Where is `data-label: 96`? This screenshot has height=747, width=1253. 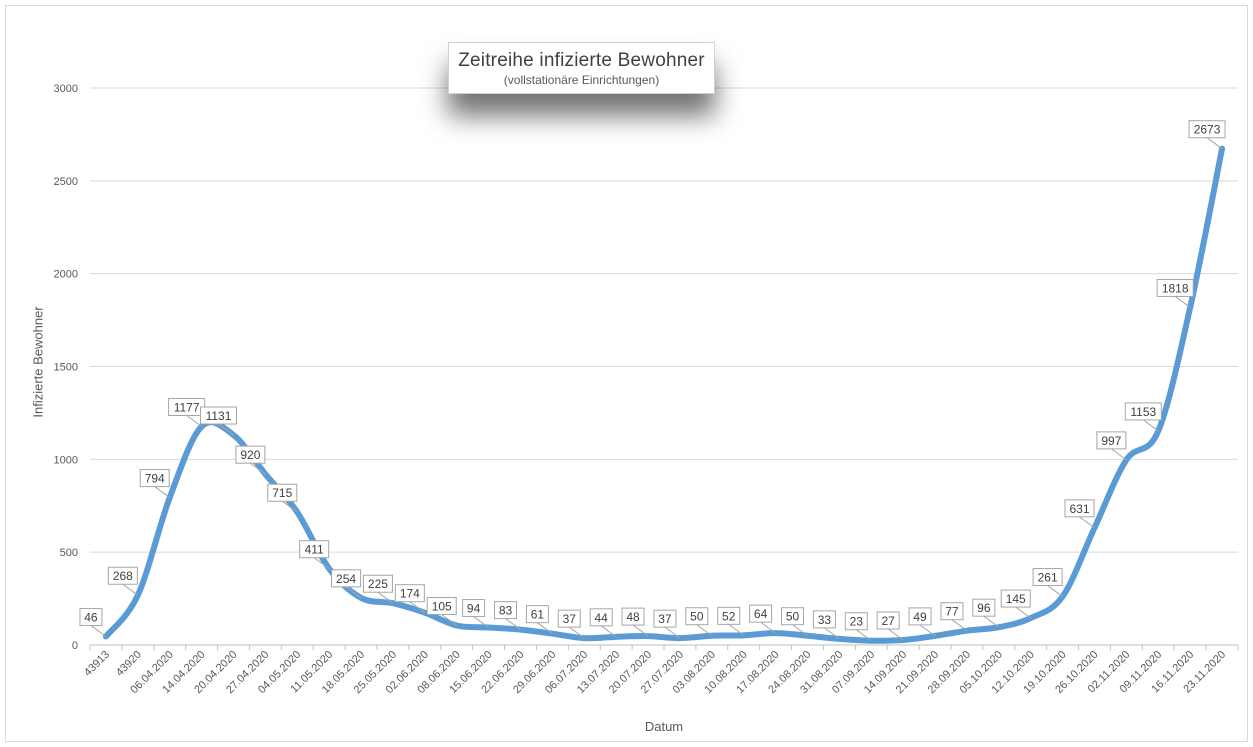 data-label: 96 is located at coordinates (984, 608).